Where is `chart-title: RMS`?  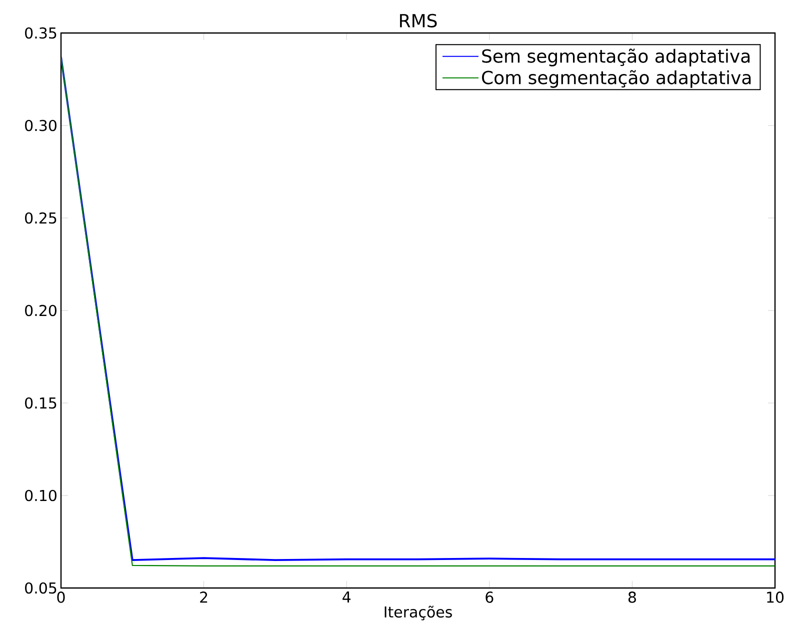 chart-title: RMS is located at coordinates (418, 21).